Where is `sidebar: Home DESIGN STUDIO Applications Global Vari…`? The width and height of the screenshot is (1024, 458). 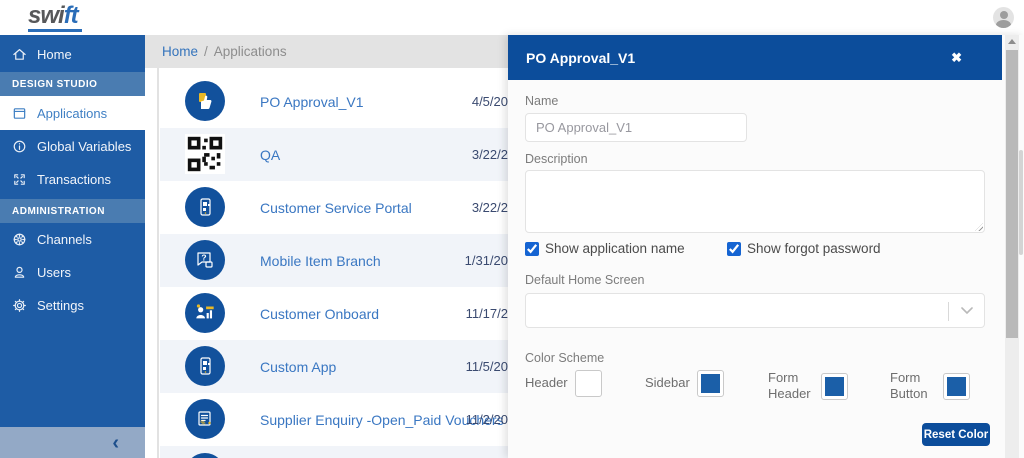
sidebar: Home DESIGN STUDIO Applications Global Vari… is located at coordinates (72, 246).